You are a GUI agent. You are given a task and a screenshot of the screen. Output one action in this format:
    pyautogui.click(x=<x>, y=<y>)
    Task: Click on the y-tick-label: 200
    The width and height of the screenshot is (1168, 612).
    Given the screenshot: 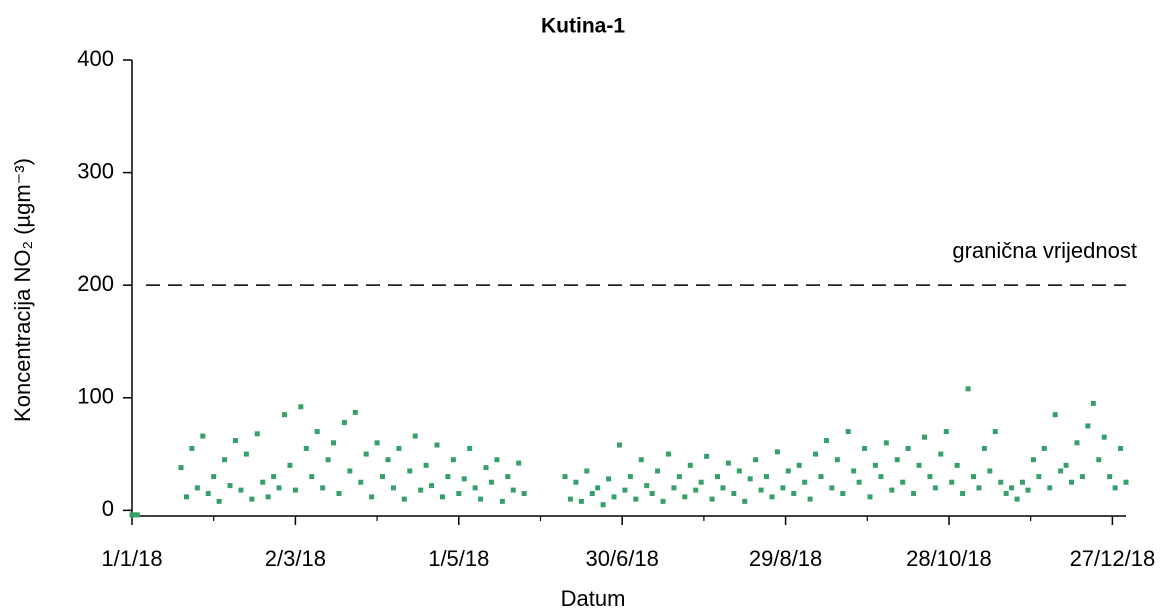 What is the action you would take?
    pyautogui.click(x=95, y=283)
    